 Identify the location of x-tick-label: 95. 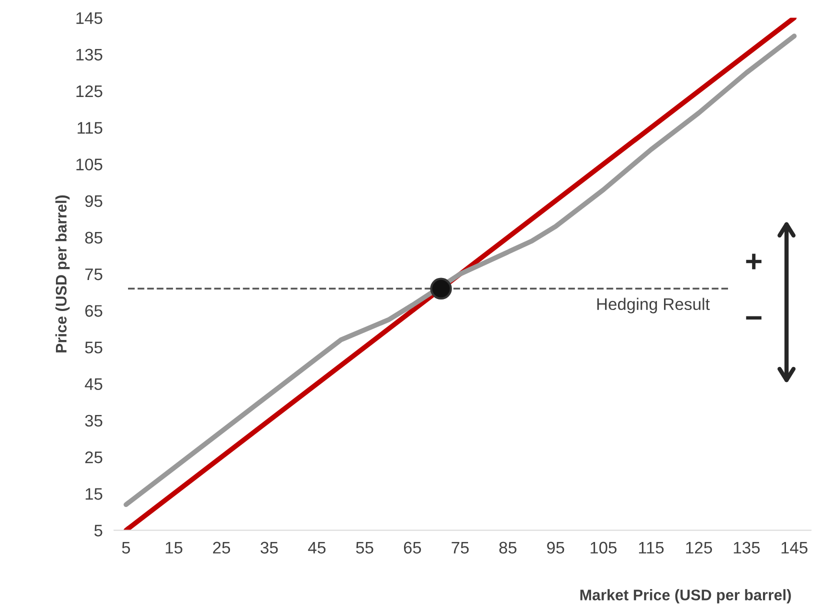
(555, 548).